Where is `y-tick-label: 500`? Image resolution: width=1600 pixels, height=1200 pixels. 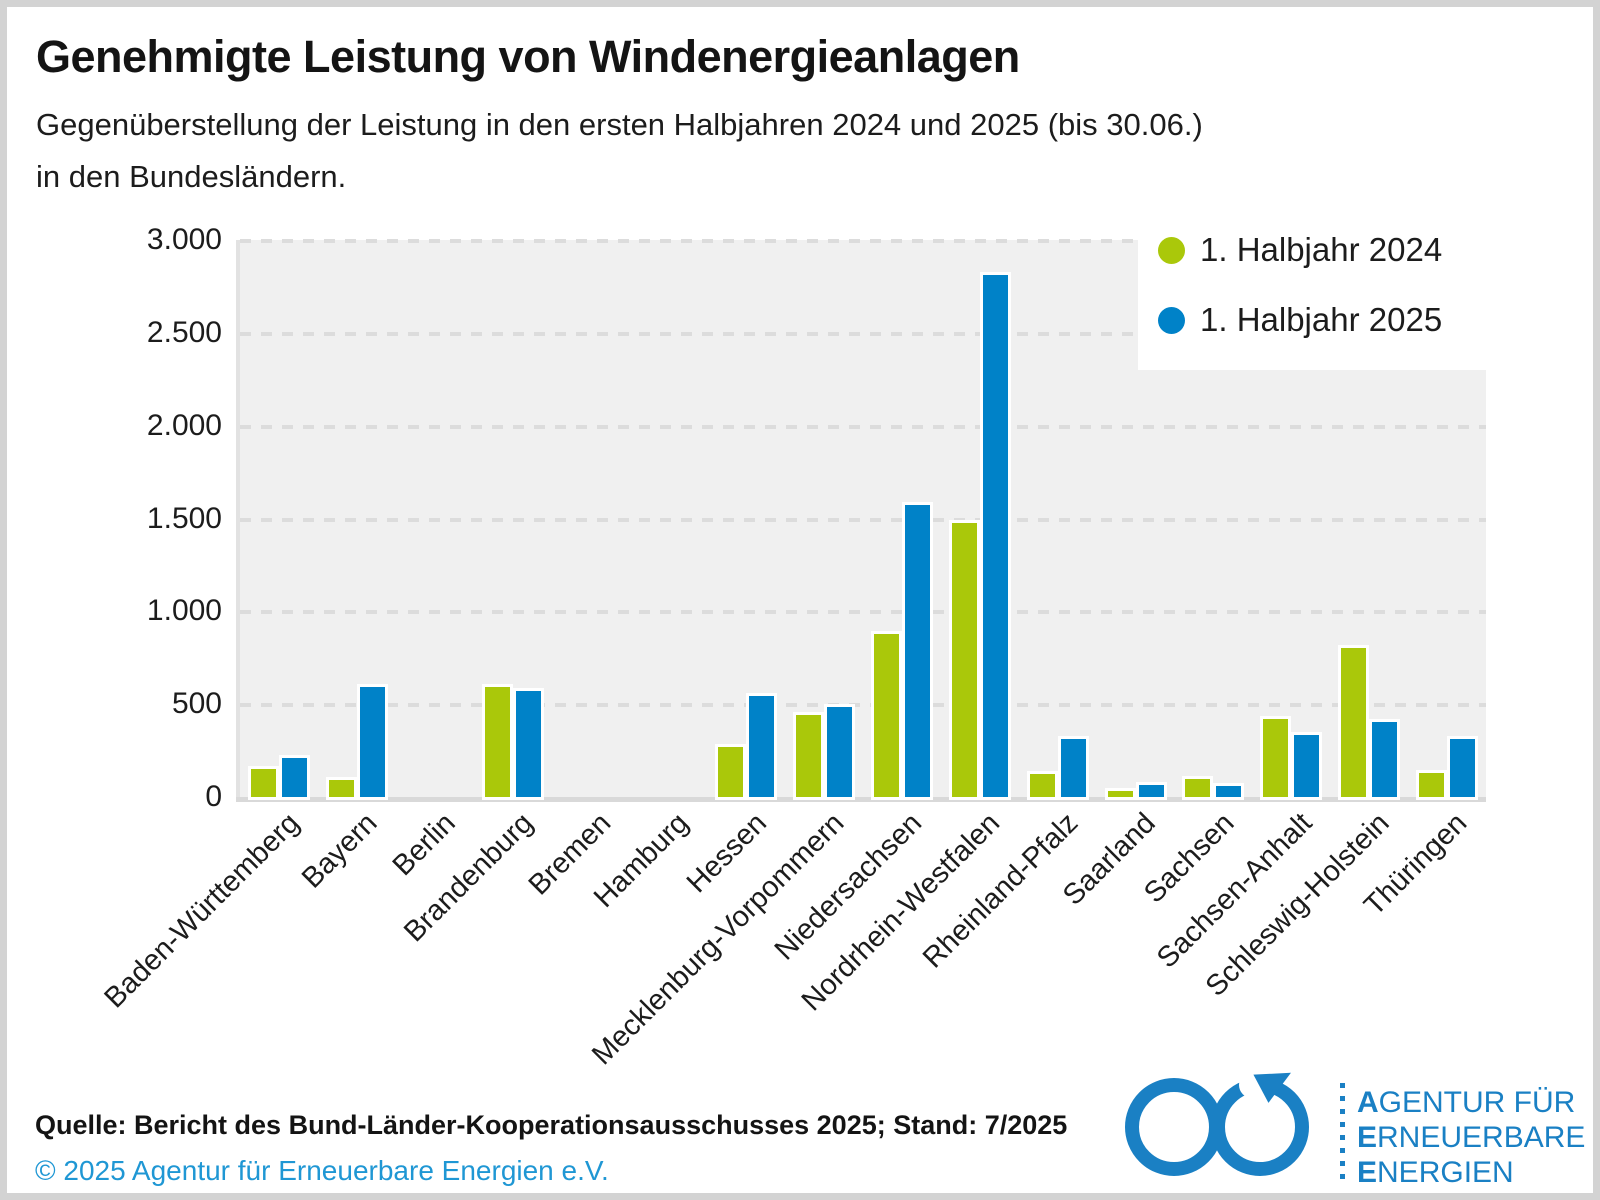 y-tick-label: 500 is located at coordinates (196, 704).